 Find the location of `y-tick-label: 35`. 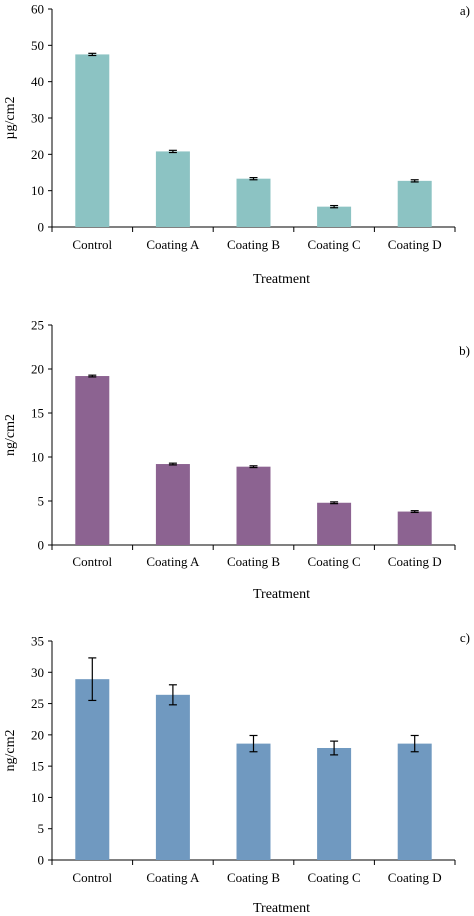

y-tick-label: 35 is located at coordinates (37, 641).